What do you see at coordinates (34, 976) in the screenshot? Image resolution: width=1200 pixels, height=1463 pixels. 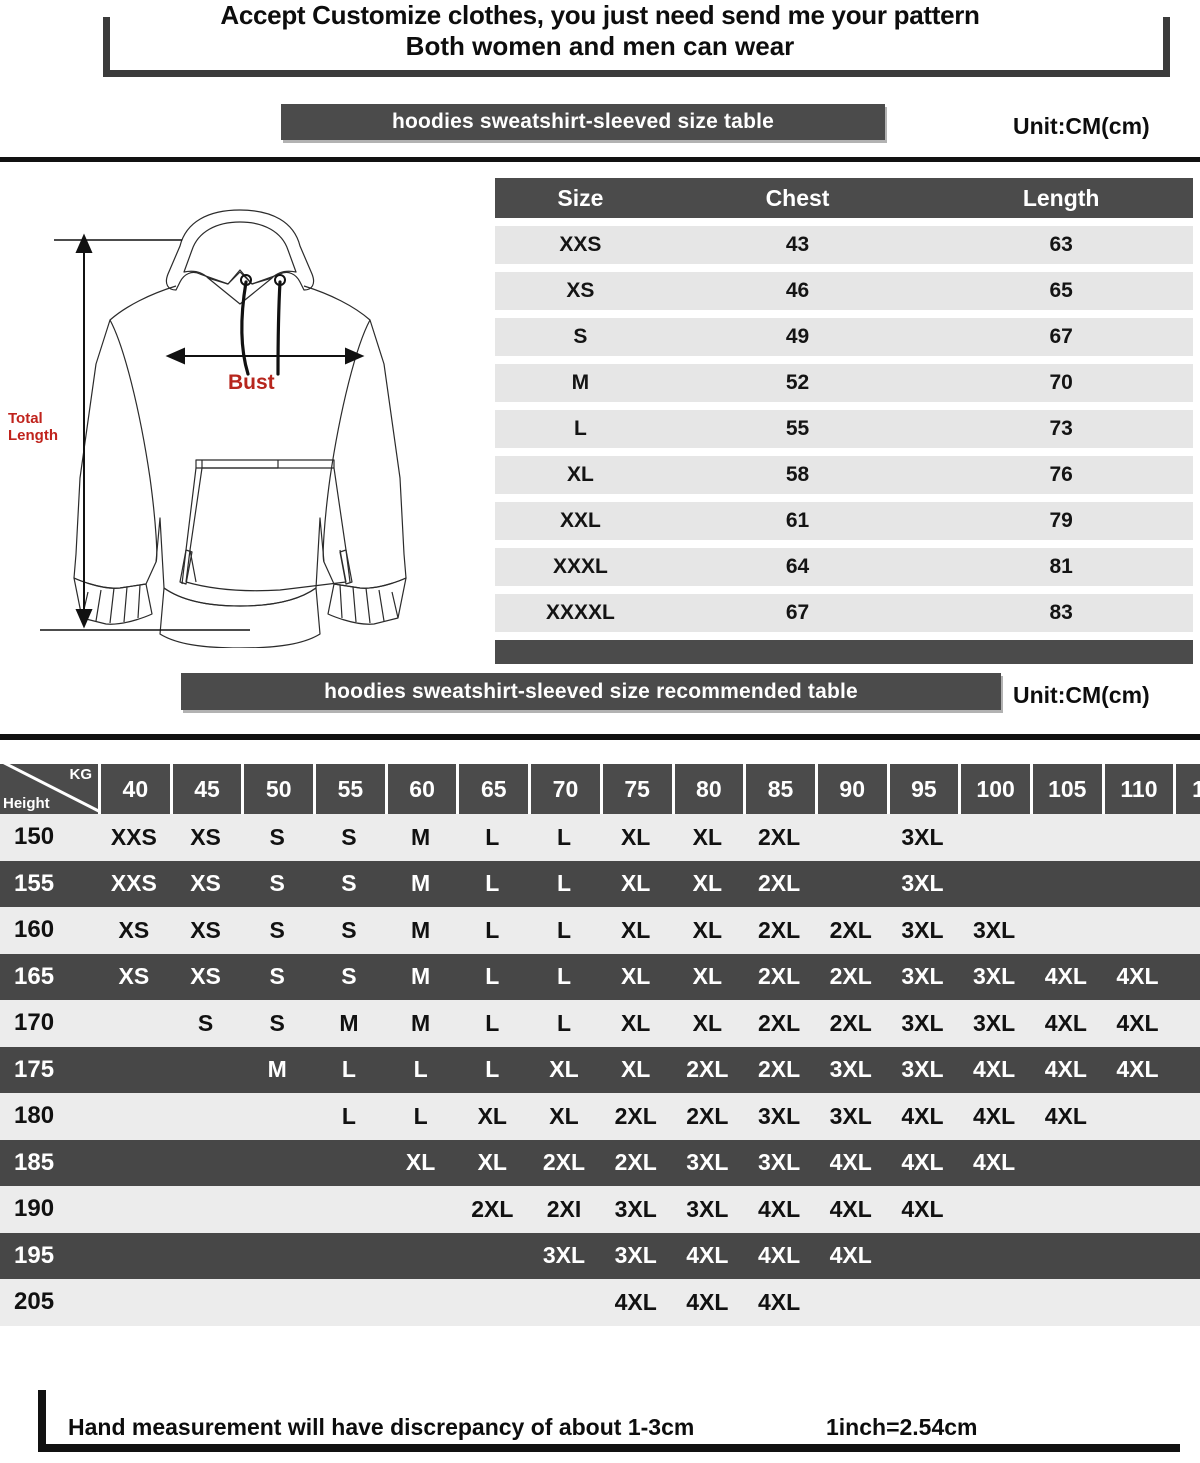 I see `height-header-165: 165` at bounding box center [34, 976].